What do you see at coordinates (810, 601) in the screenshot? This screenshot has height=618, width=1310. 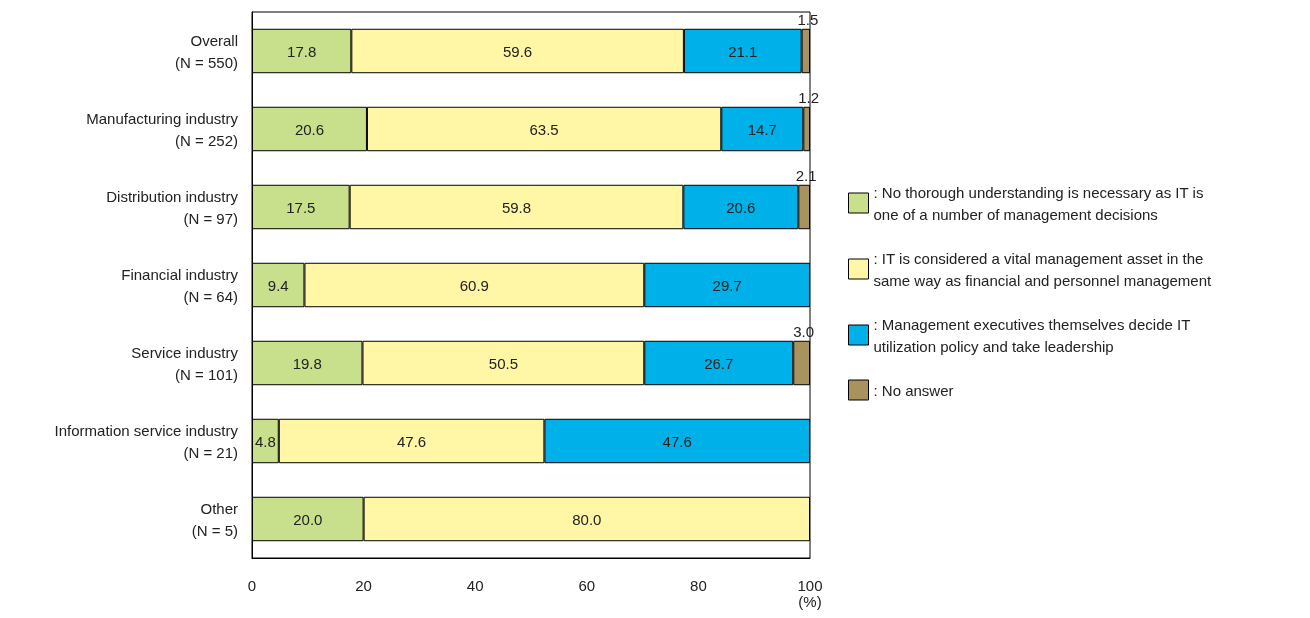 I see `x-axis-title: (%)` at bounding box center [810, 601].